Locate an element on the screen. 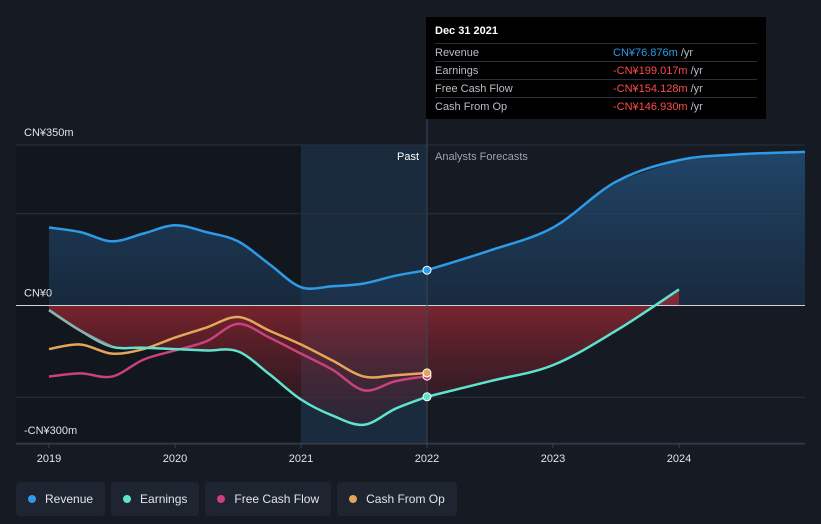 This screenshot has width=821, height=524. y-tick-label: CN¥350m is located at coordinates (49, 133).